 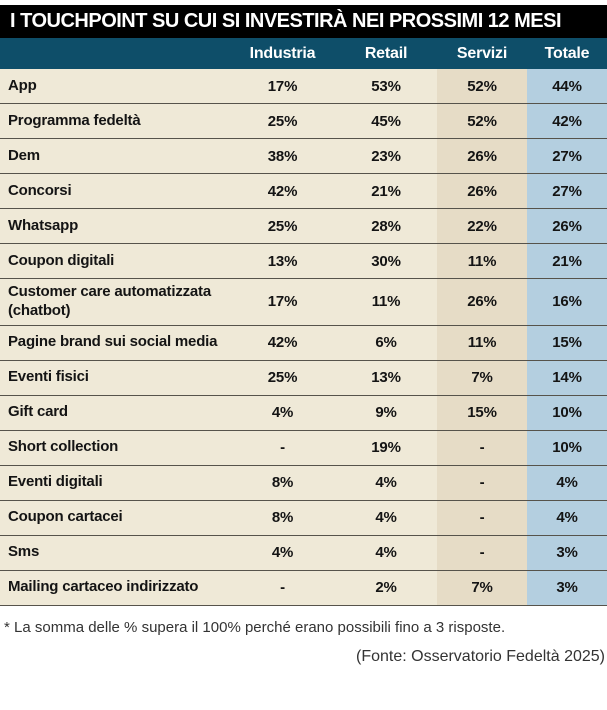 What do you see at coordinates (103, 587) in the screenshot?
I see `row-label: Mailing cartaceo indirizzato` at bounding box center [103, 587].